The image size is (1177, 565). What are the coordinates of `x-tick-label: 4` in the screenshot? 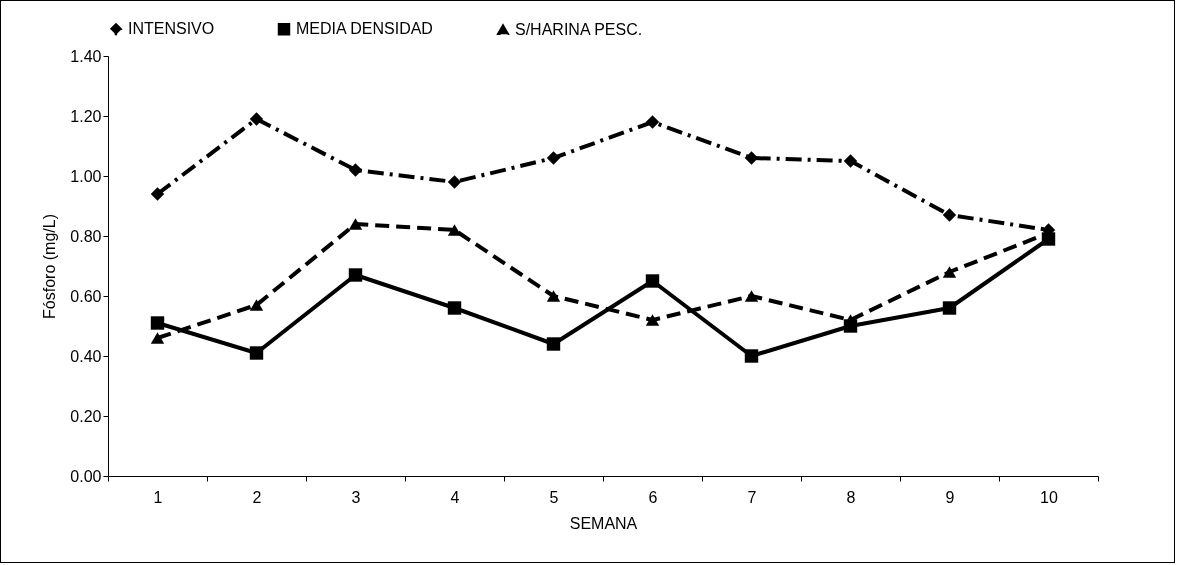 It's located at (455, 497).